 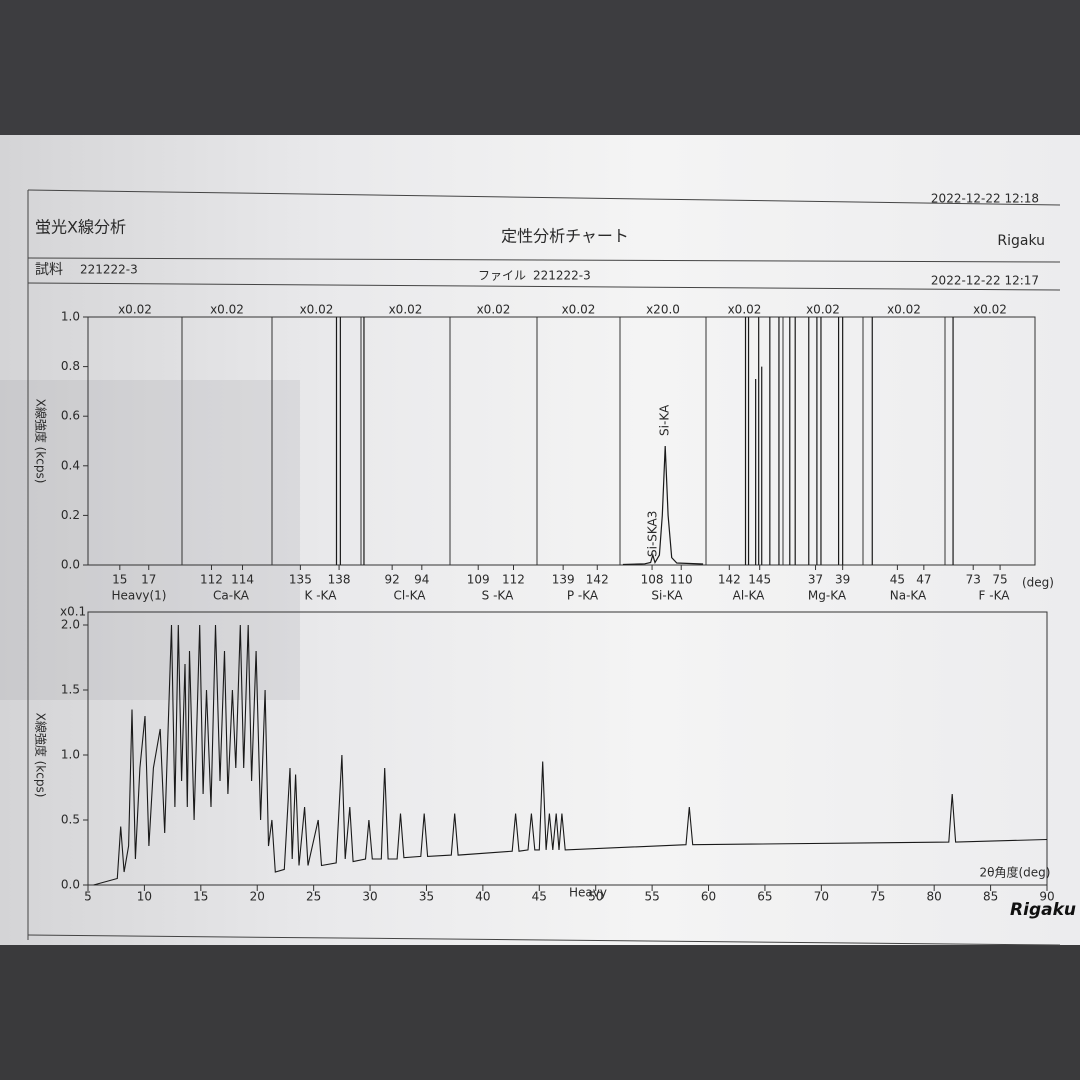 I want to click on x-tick-label: 30, so click(x=369, y=897).